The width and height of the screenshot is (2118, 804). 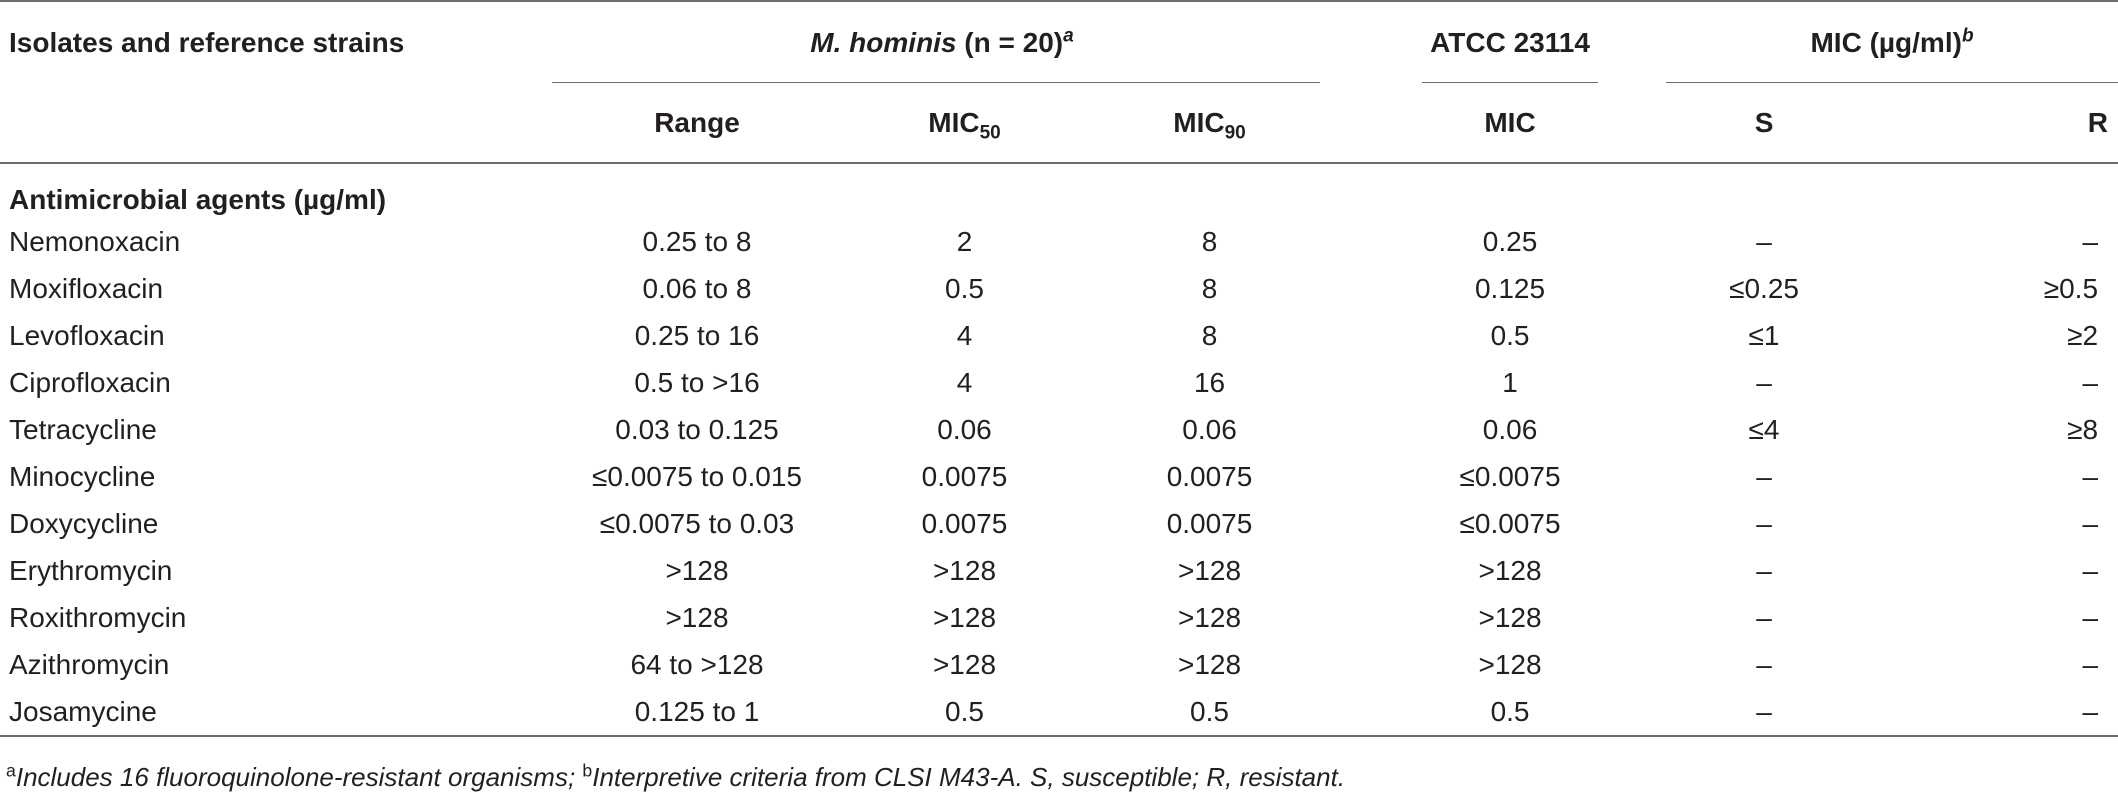 What do you see at coordinates (91, 570) in the screenshot?
I see `agent-cell: Erythromycin` at bounding box center [91, 570].